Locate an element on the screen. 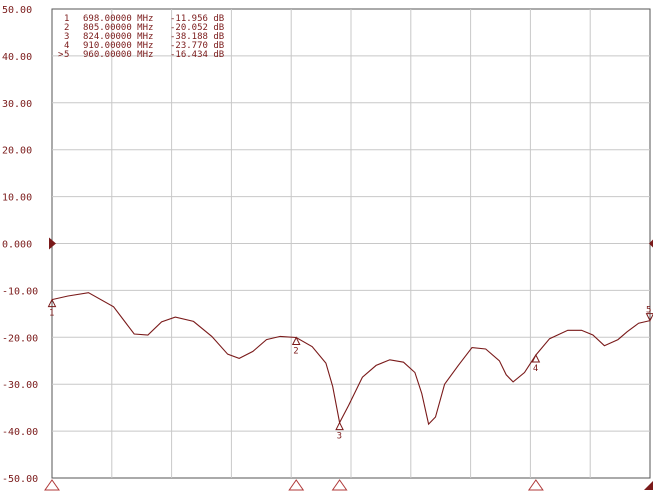  marker-readout-index: 5 is located at coordinates (66, 55).